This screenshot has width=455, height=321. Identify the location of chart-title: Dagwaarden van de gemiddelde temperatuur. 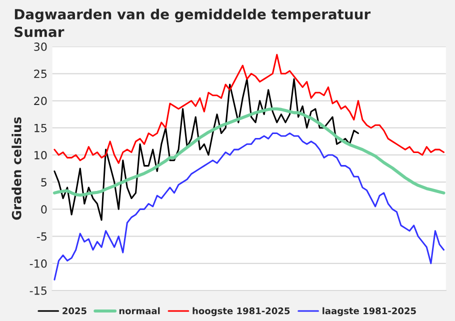
(192, 15).